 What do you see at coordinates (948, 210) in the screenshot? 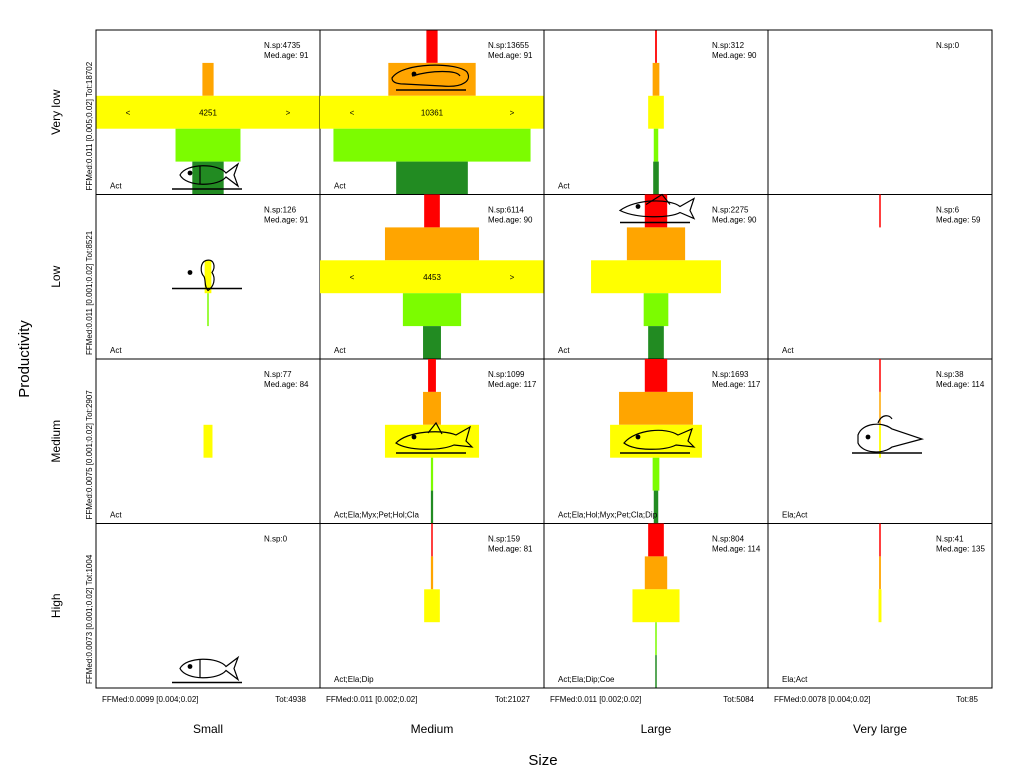
I see `cell-1-3-nsp-label: N.sp:6` at bounding box center [948, 210].